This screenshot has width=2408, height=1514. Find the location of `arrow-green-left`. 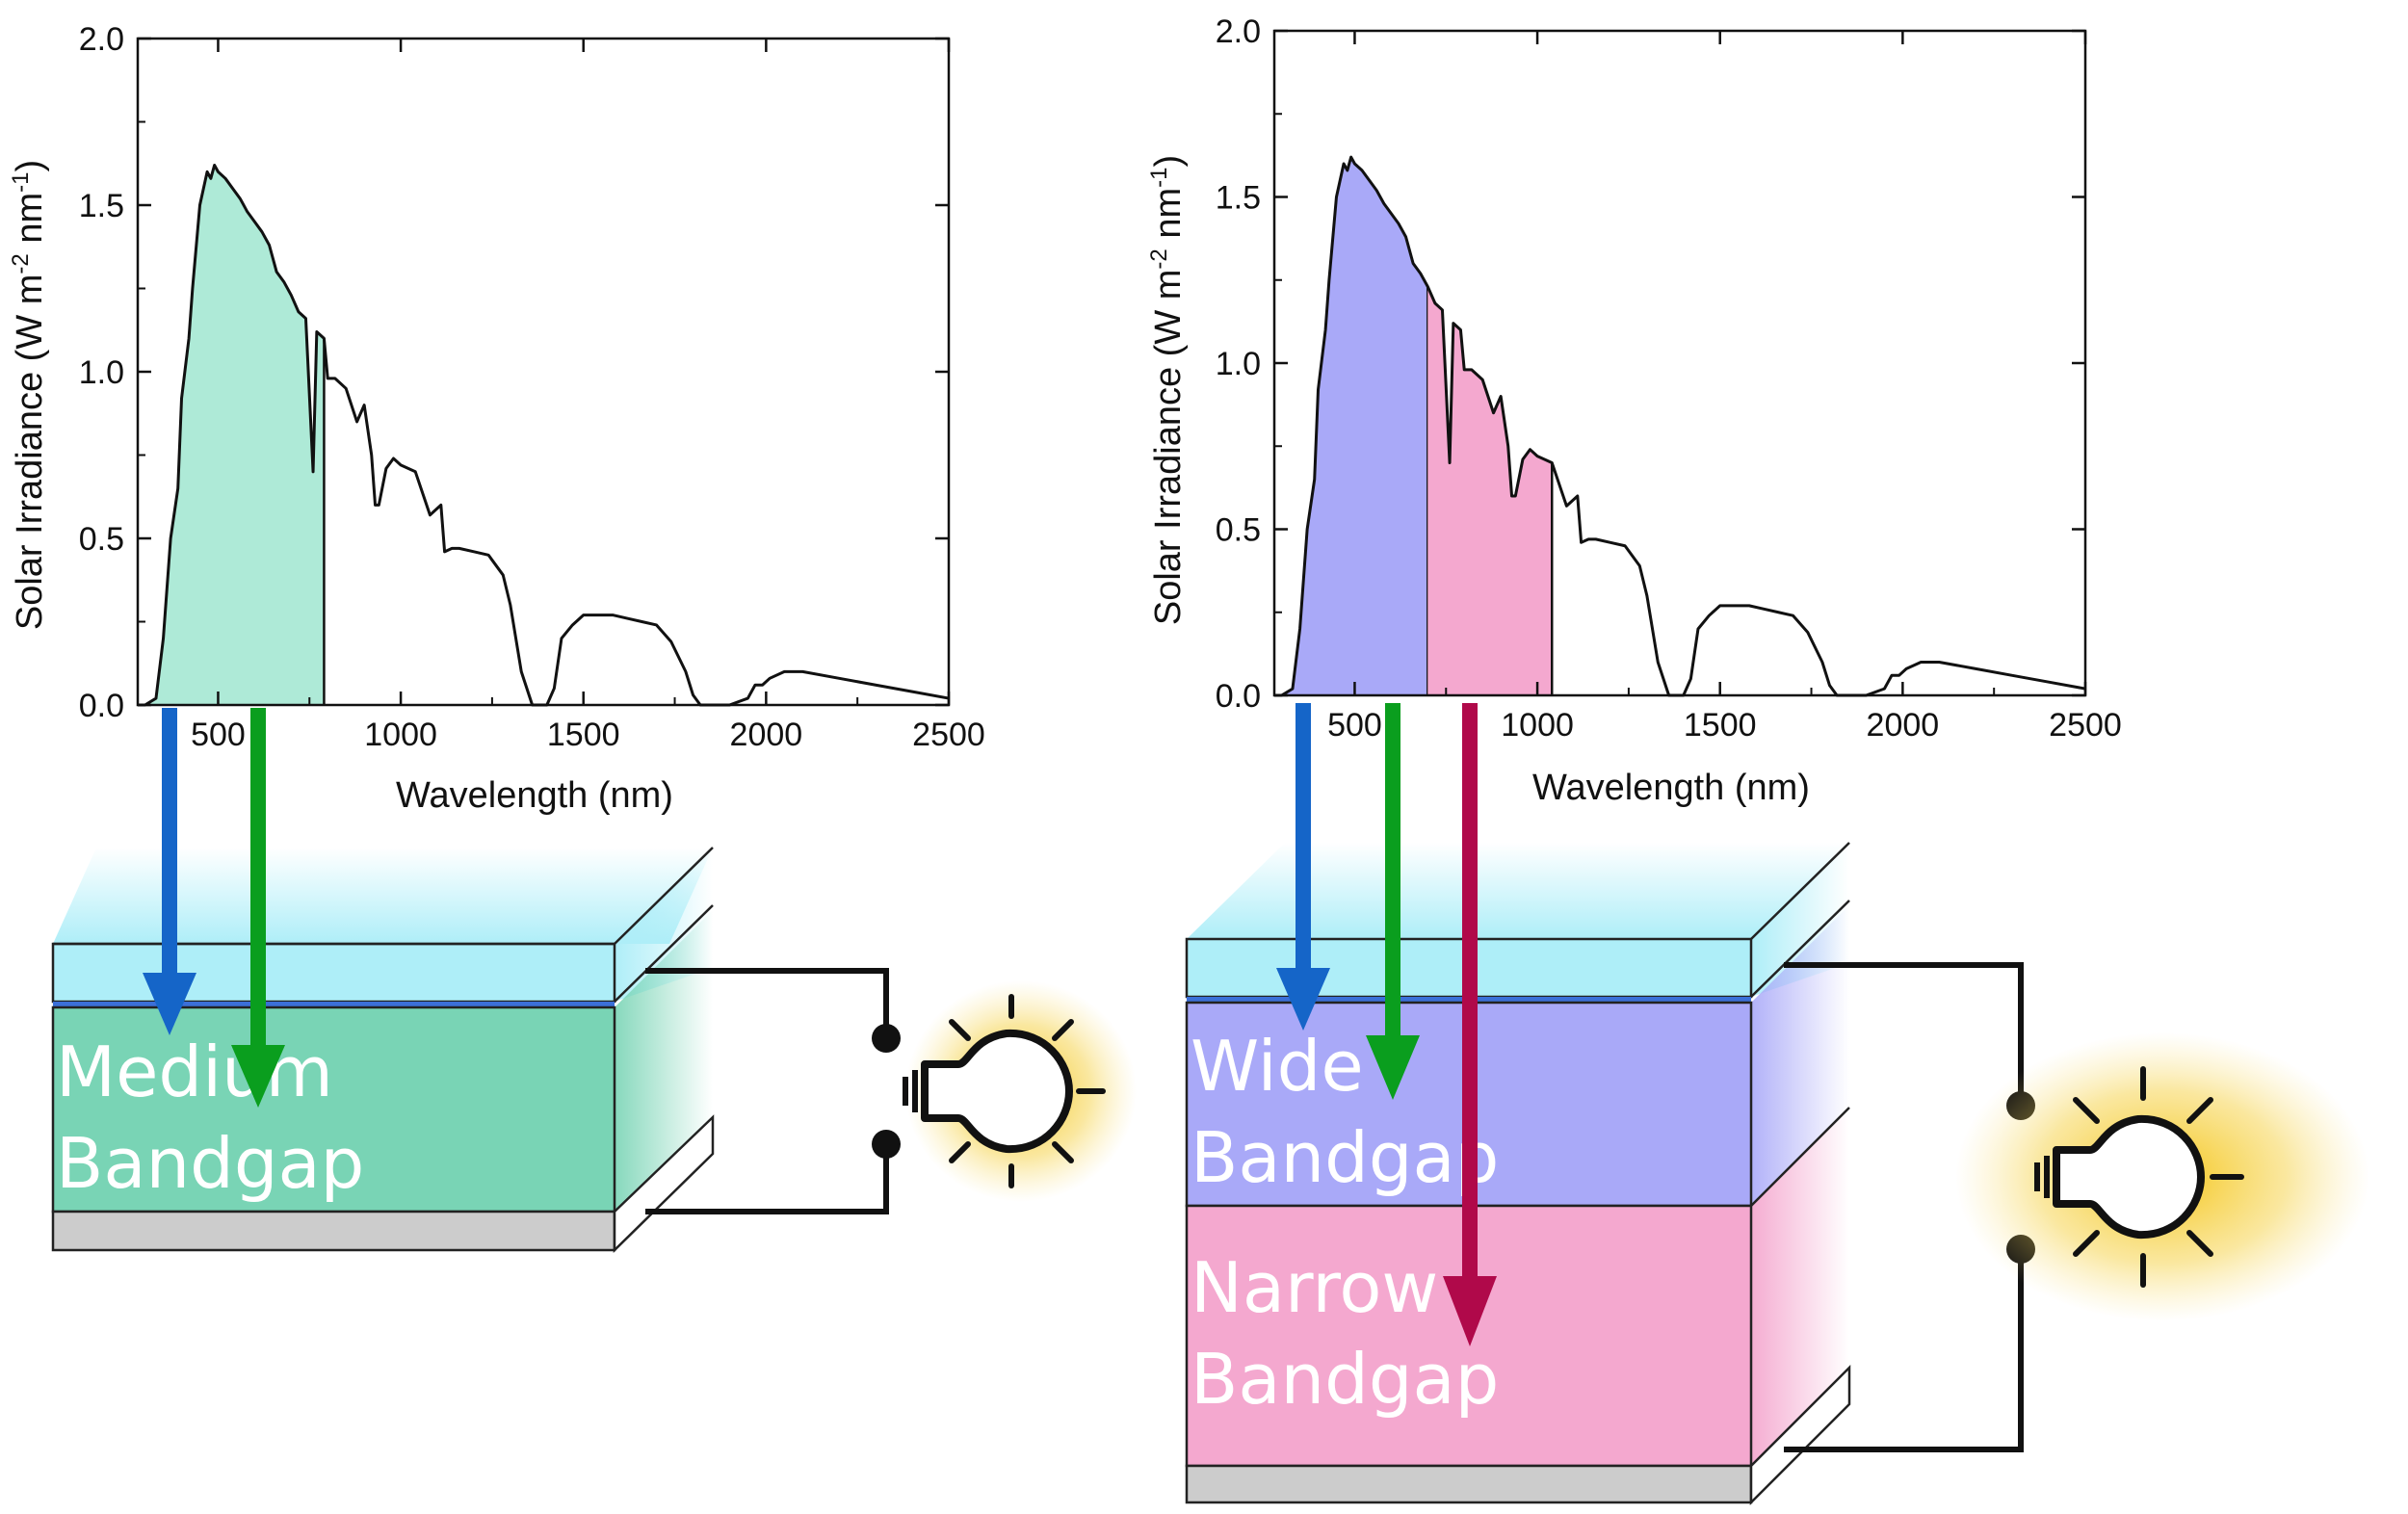

arrow-green-left is located at coordinates (258, 908).